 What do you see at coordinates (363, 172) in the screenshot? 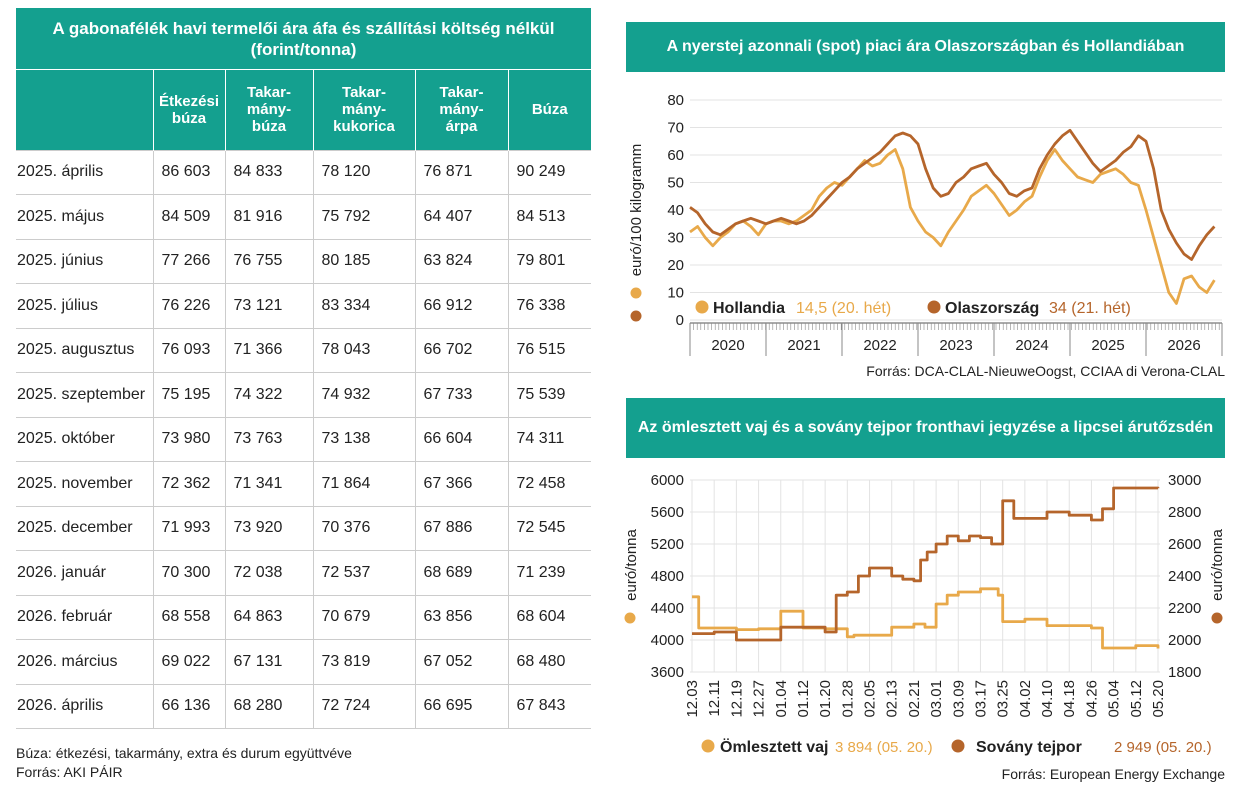
I see `table-cell-price: 78 120` at bounding box center [363, 172].